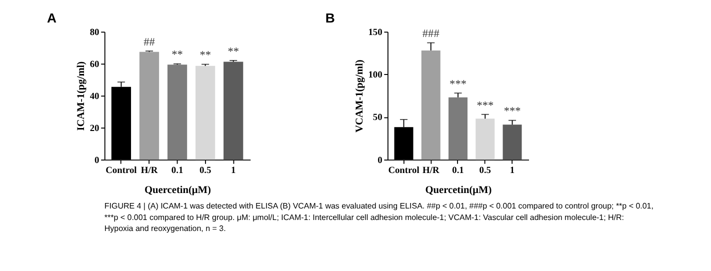  What do you see at coordinates (52, 18) in the screenshot?
I see `chart-title: A` at bounding box center [52, 18].